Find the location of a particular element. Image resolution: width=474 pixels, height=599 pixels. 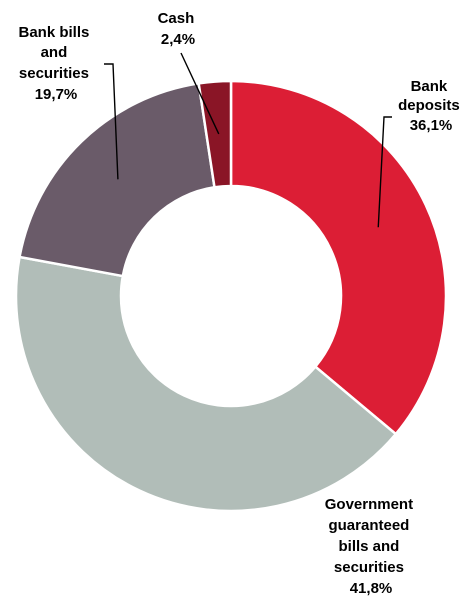

label-bank-deposits-line-2: deposits is located at coordinates (429, 105).